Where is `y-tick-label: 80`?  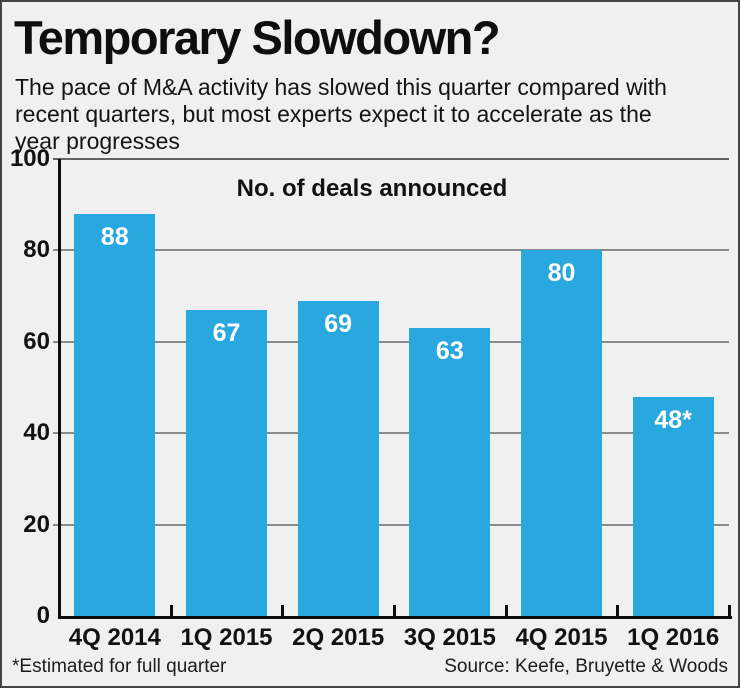
y-tick-label: 80 is located at coordinates (36, 250).